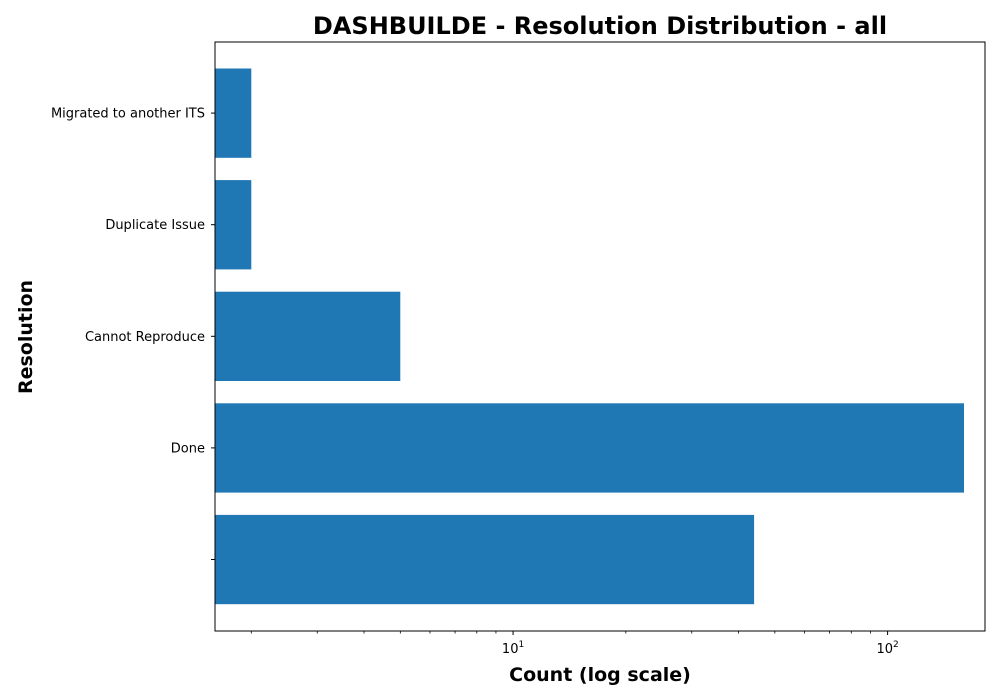 The width and height of the screenshot is (1000, 700). I want to click on x-axis-ticks: 10¹ 10², so click(700, 644).